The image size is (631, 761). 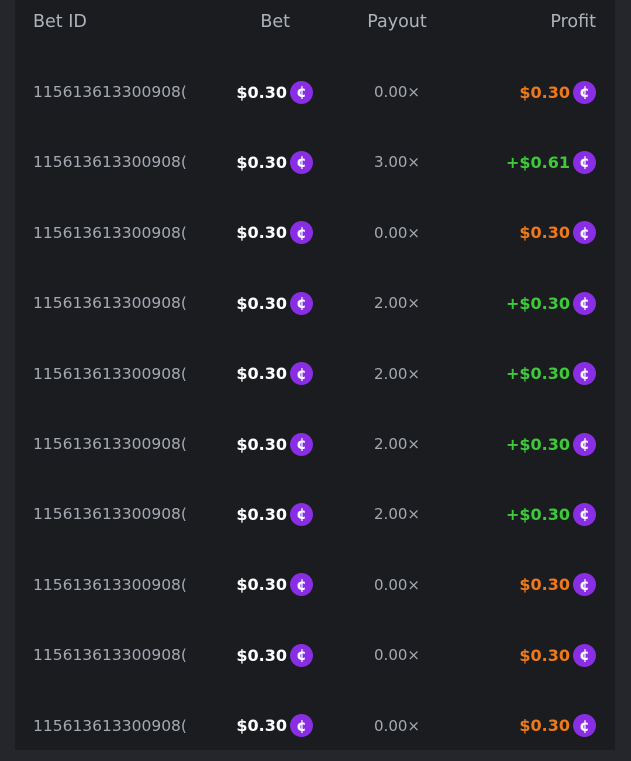 I want to click on header-profit: Profit, so click(x=573, y=22).